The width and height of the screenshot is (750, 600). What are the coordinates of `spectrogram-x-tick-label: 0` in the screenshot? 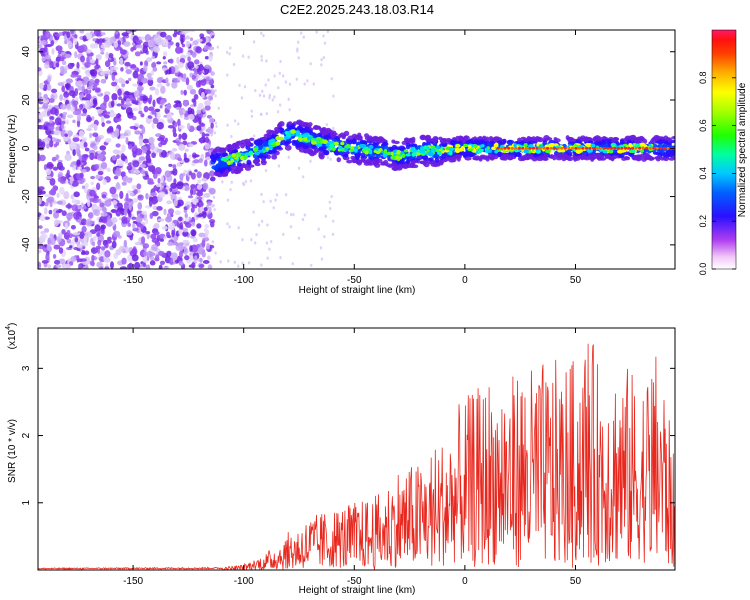 It's located at (465, 280).